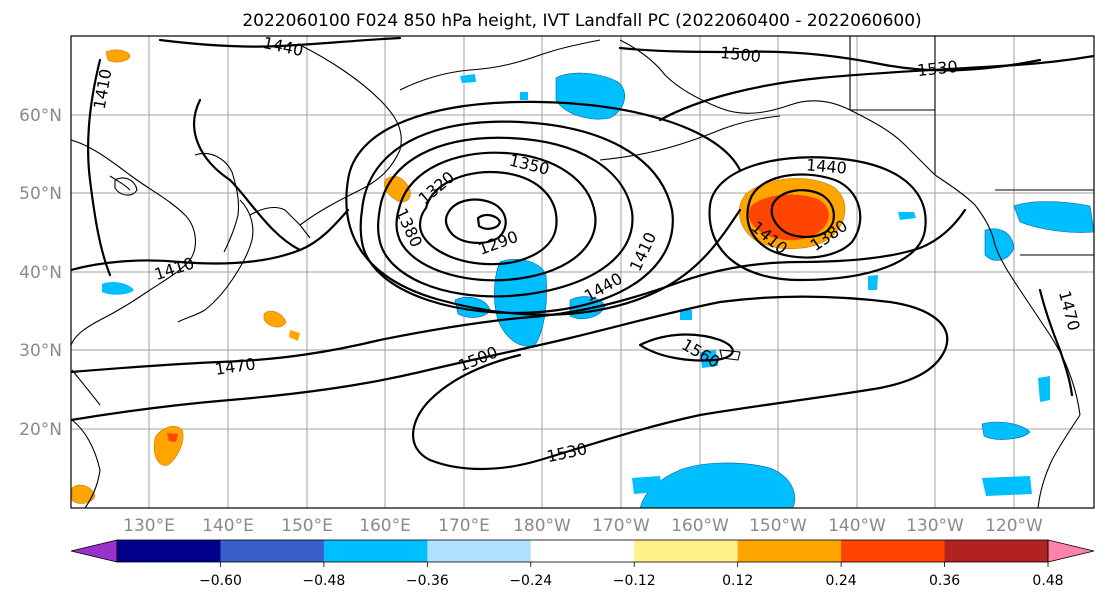 This screenshot has width=1105, height=601. I want to click on colorbar-tick-label: −0.24, so click(530, 581).